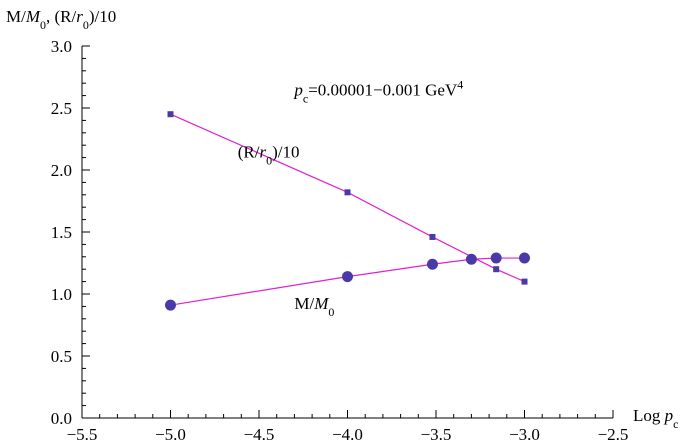 The width and height of the screenshot is (693, 448). I want to click on y-tick-label: 2.5, so click(61, 108).